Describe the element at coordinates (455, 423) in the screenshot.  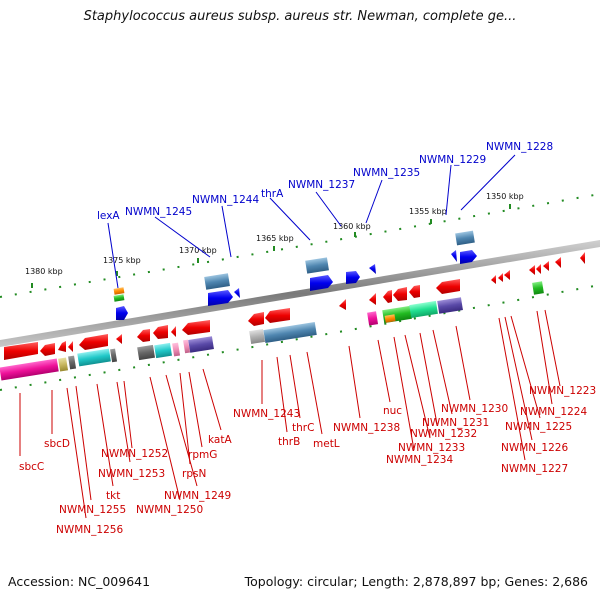
I see `gene-label-NWMN_1231: NWMN_1231` at that location.